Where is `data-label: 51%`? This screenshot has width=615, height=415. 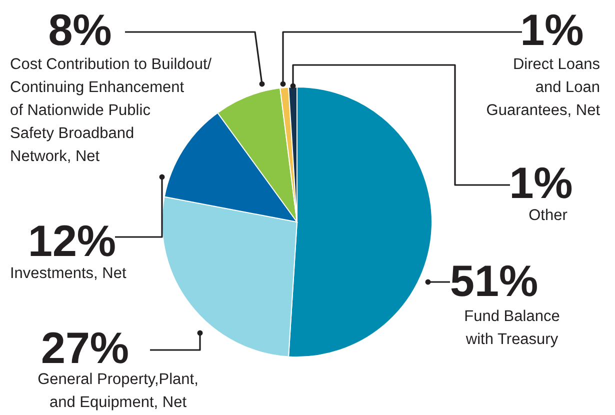 data-label: 51% is located at coordinates (494, 281).